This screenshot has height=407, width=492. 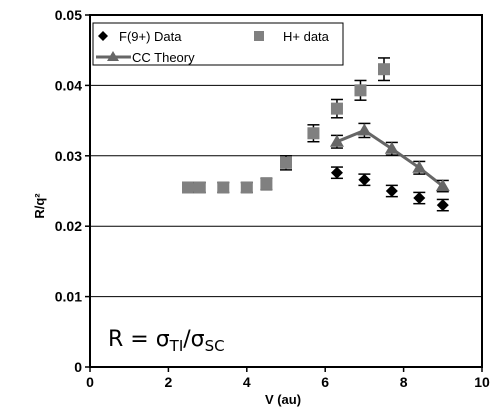 I want to click on y-tick-label: 0.01, so click(x=68, y=297).